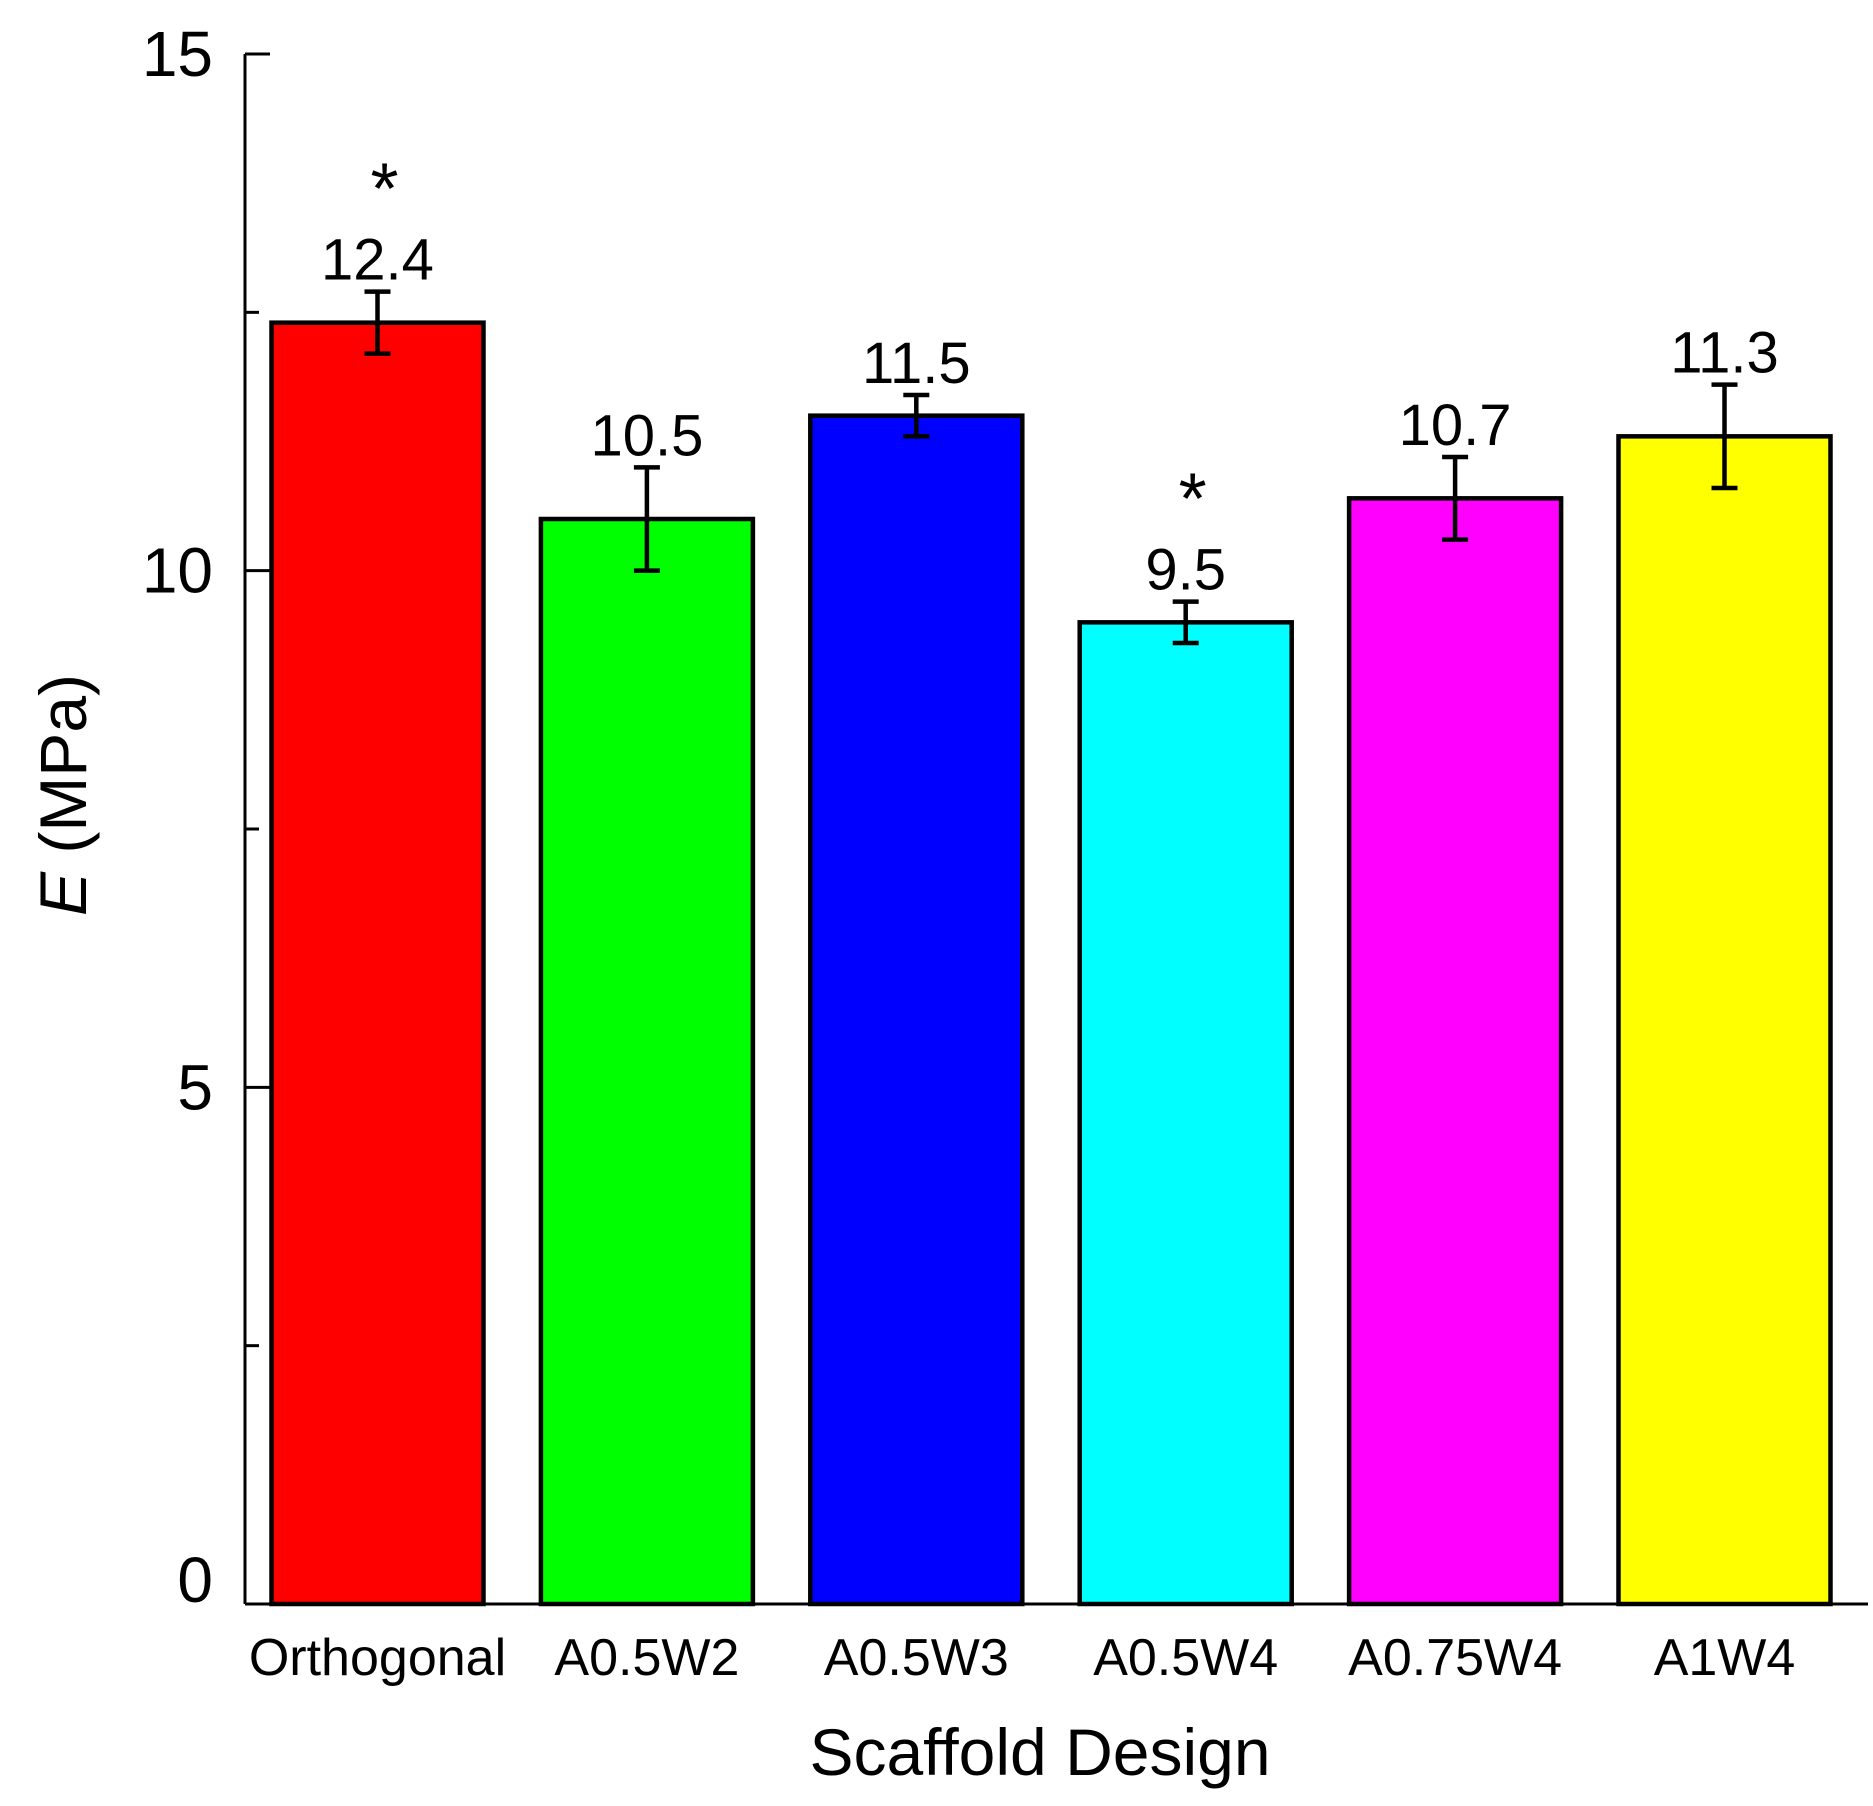  I want to click on y-tick-label: 0, so click(195, 1580).